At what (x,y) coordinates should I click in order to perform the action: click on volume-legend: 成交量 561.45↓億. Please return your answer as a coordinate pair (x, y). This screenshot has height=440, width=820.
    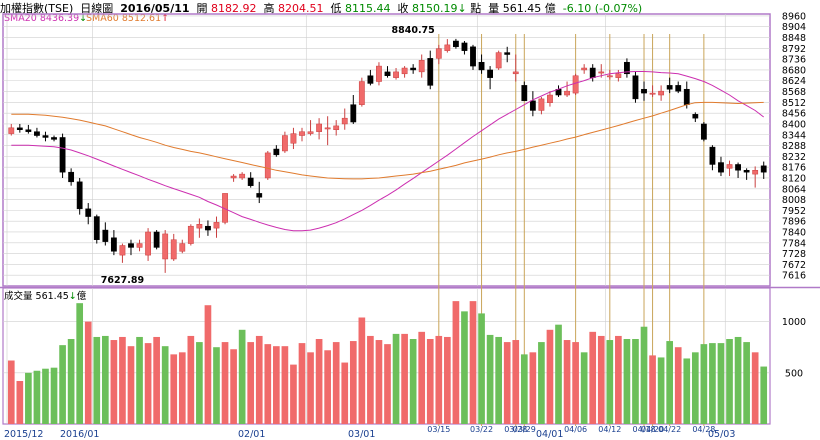
    Looking at the image, I should click on (45, 295).